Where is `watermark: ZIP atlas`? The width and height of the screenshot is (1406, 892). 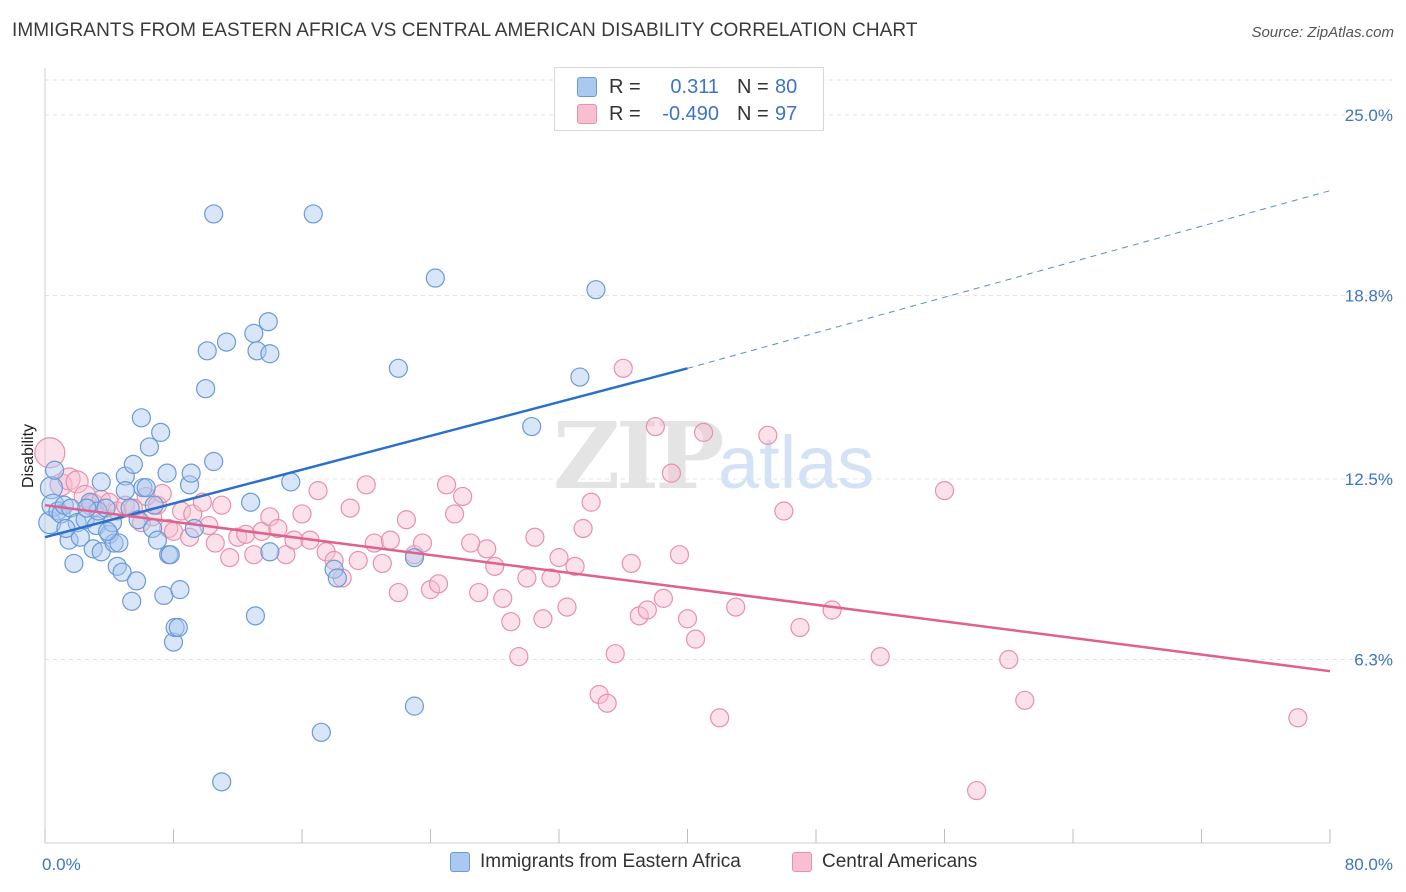 watermark: ZIP atlas is located at coordinates (713, 456).